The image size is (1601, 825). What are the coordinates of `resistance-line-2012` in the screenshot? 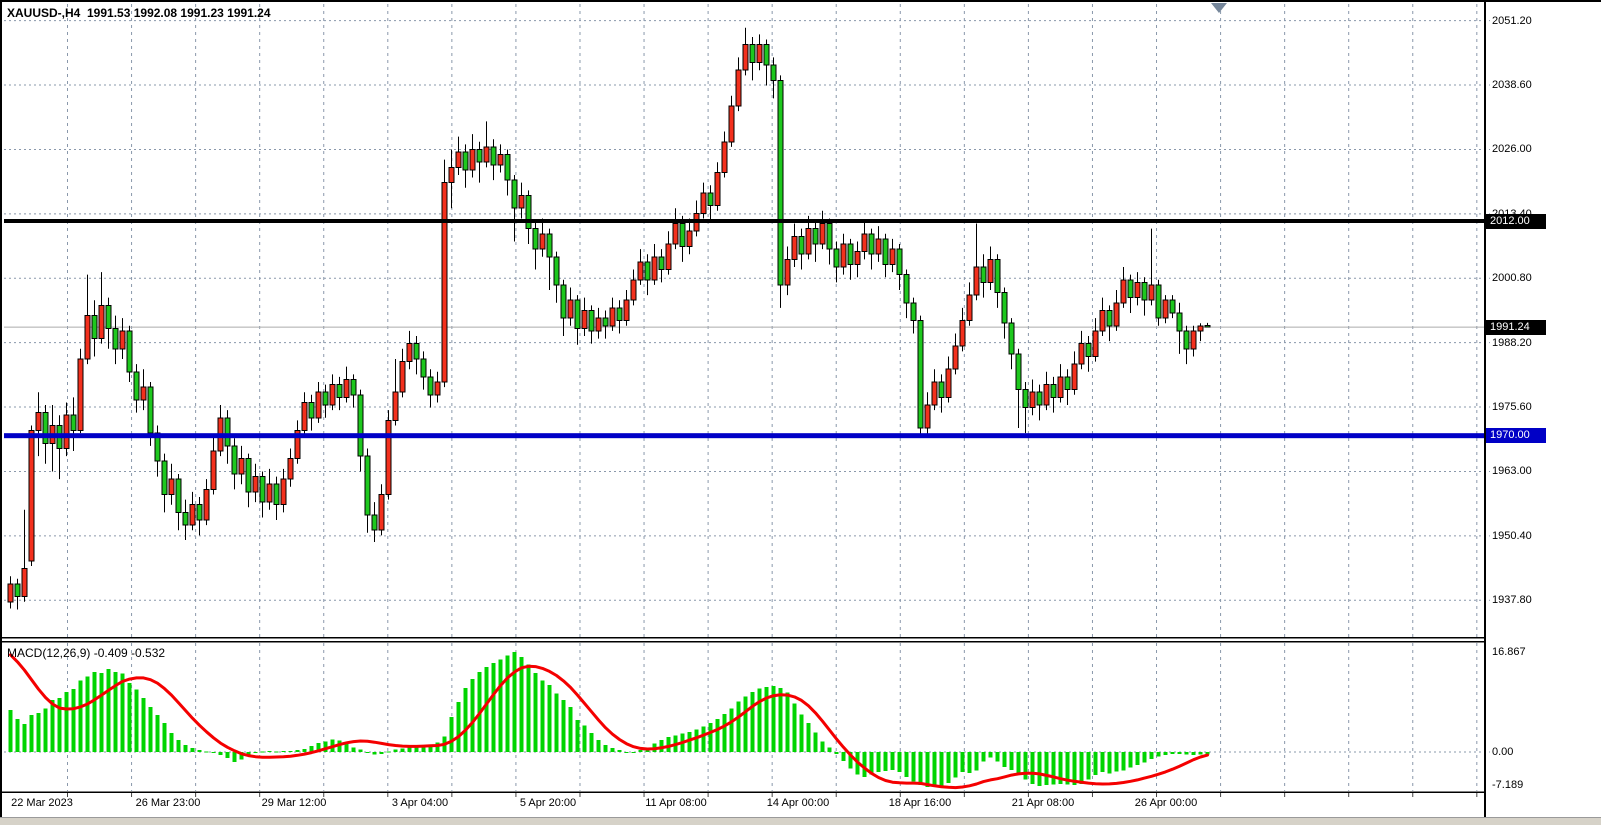 It's located at (744, 221).